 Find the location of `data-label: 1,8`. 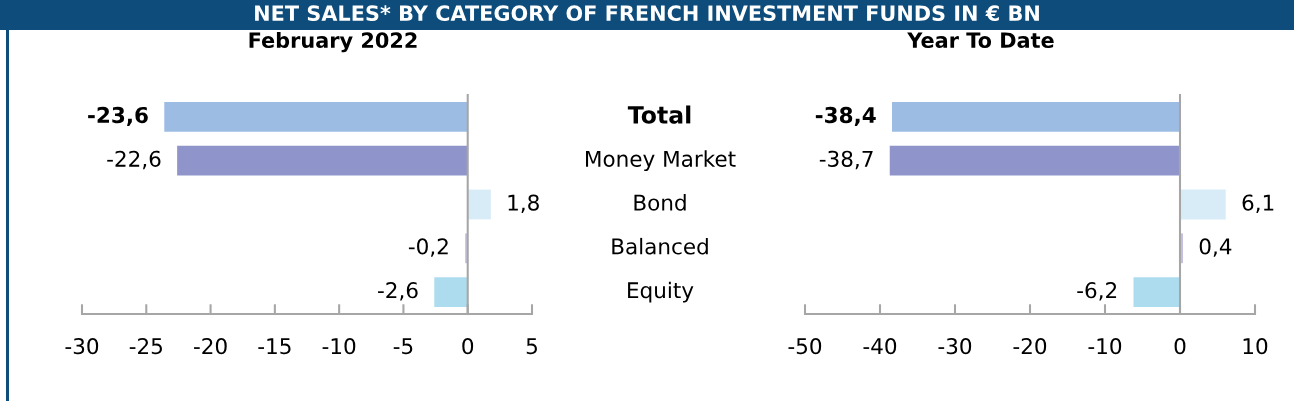

data-label: 1,8 is located at coordinates (523, 203).